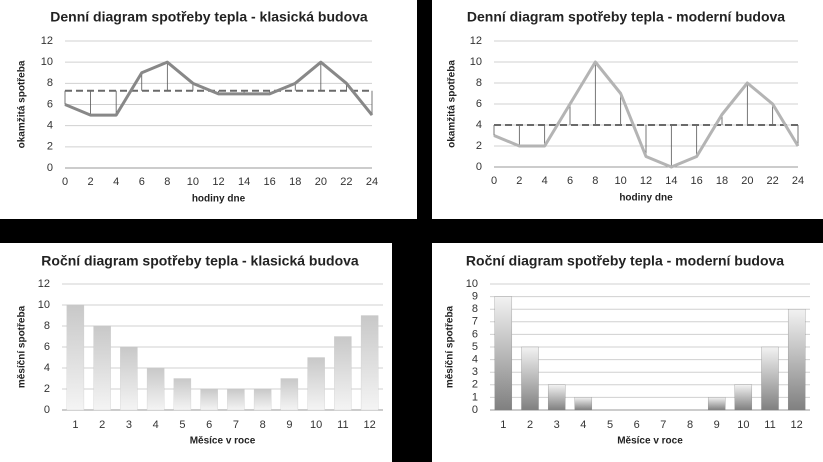  I want to click on y-tick-label: 5, so click(475, 347).